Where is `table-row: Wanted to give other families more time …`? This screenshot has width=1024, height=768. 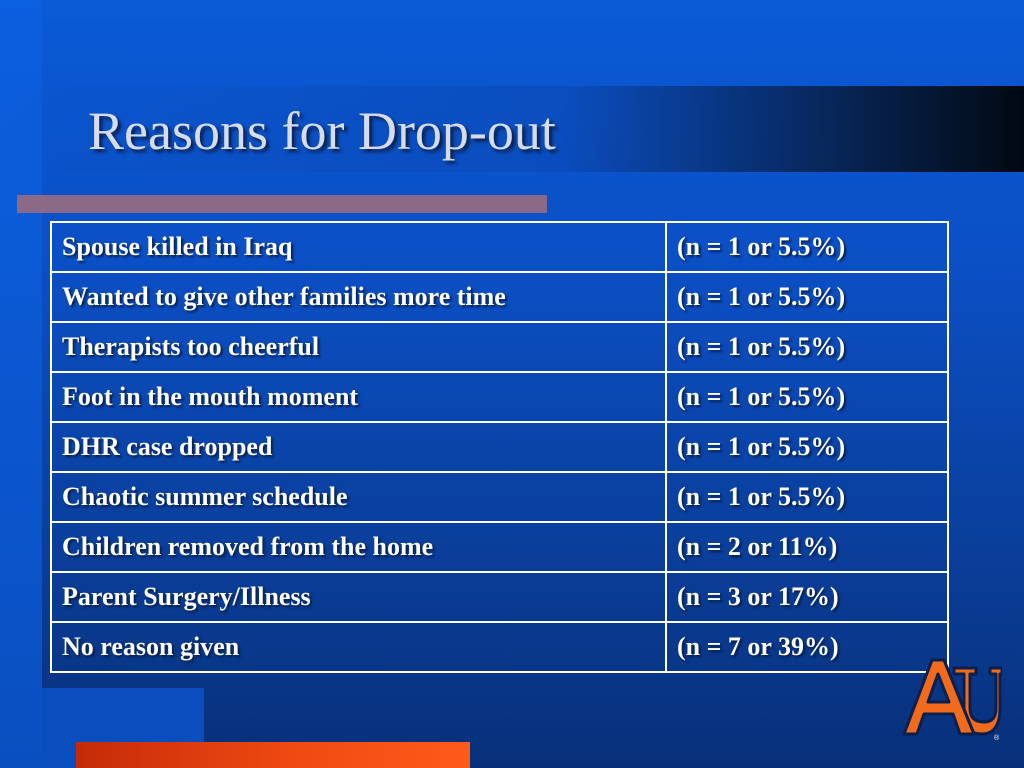
table-row: Wanted to give other families more time … is located at coordinates (499, 297).